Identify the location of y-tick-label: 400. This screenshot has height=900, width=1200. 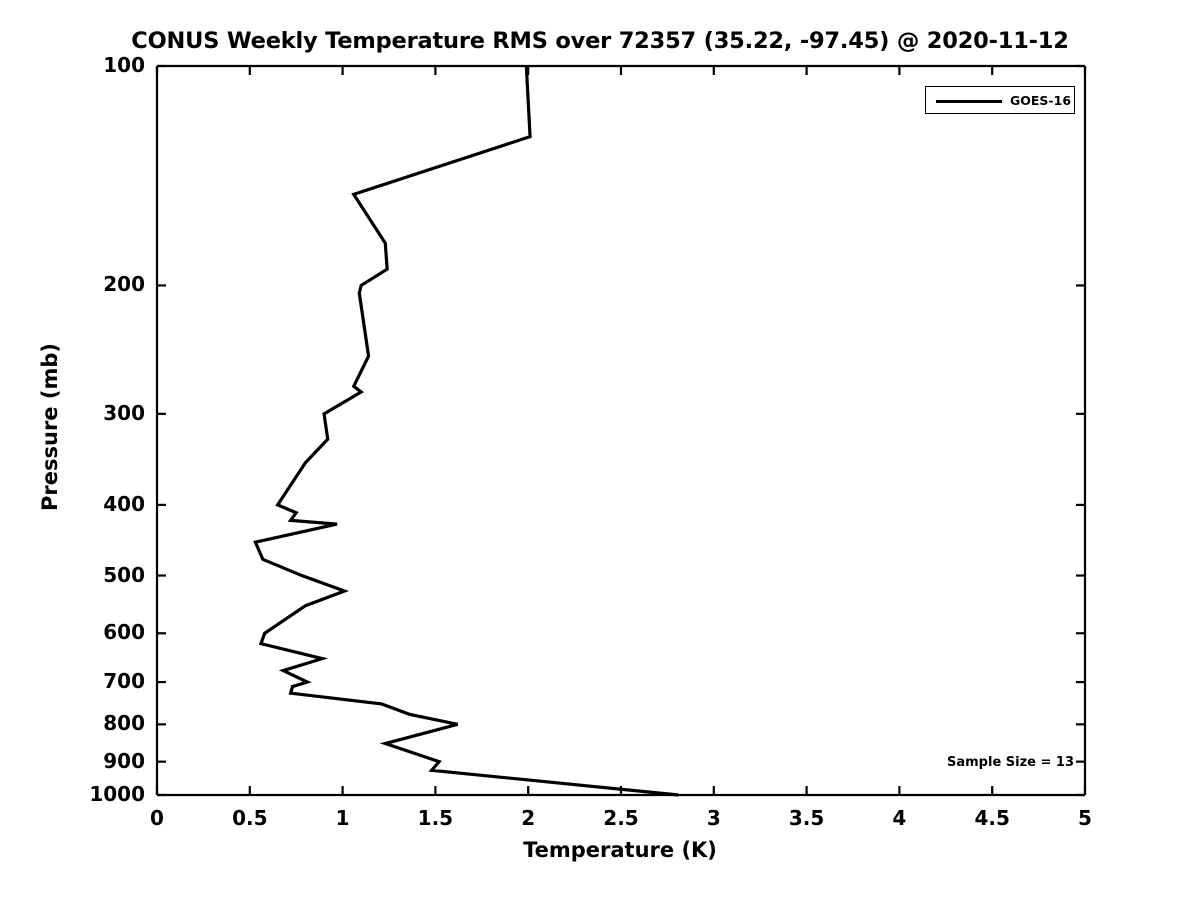
(124, 503).